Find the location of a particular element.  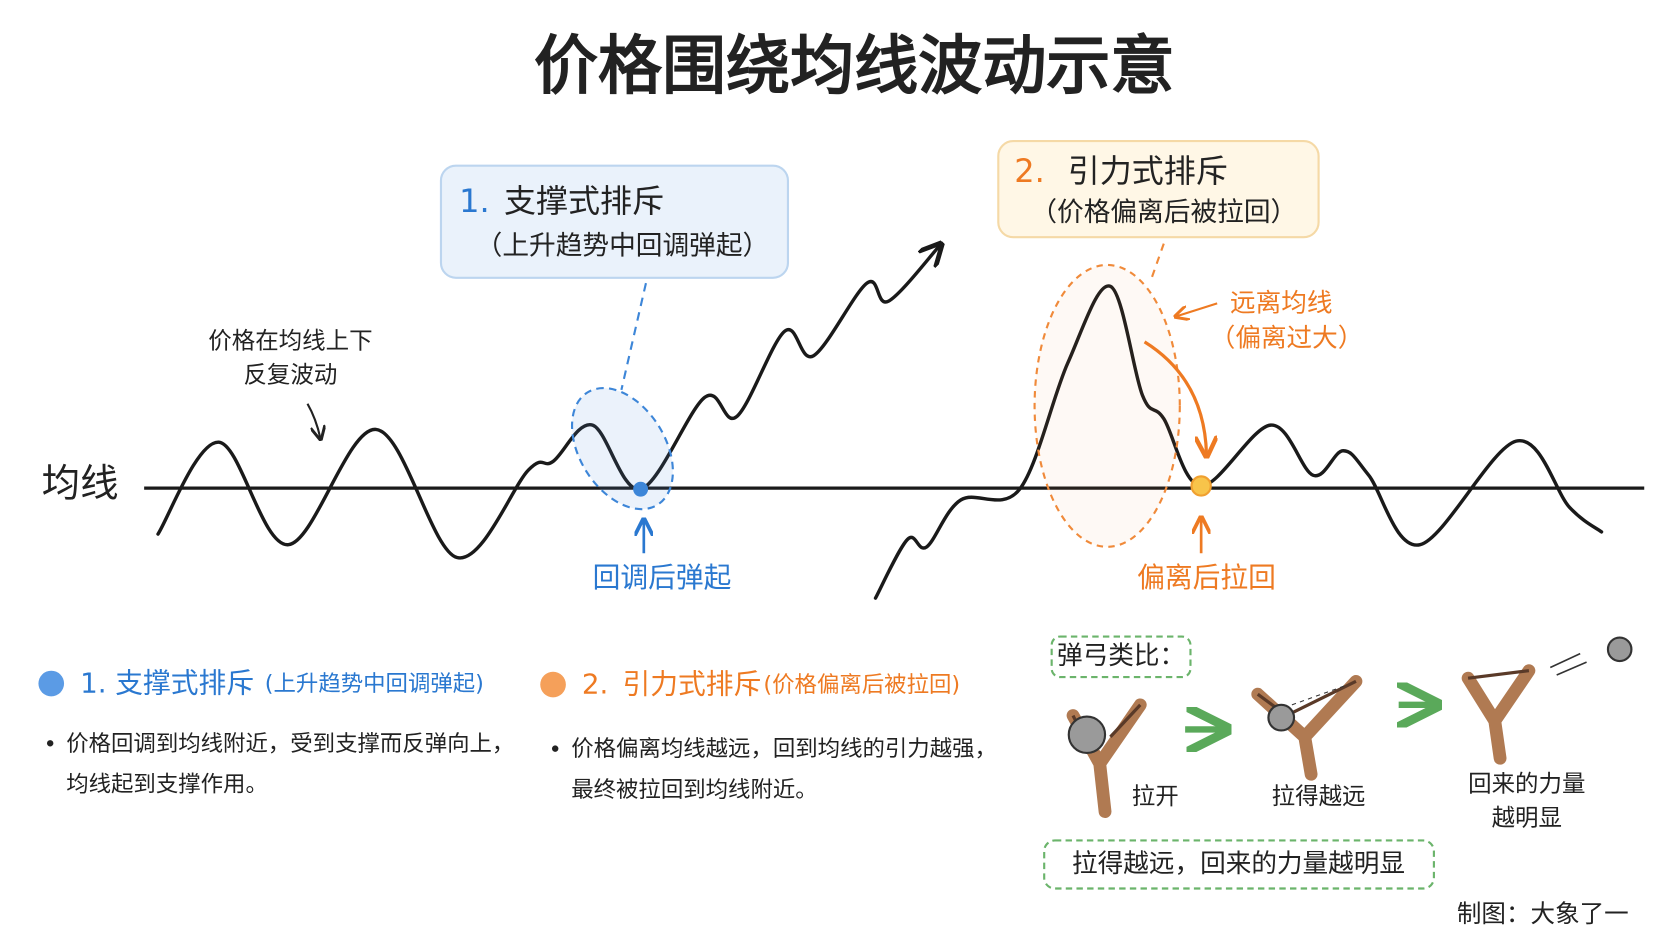

bullet-text: 均线起到支撑作用。 is located at coordinates (167, 784).